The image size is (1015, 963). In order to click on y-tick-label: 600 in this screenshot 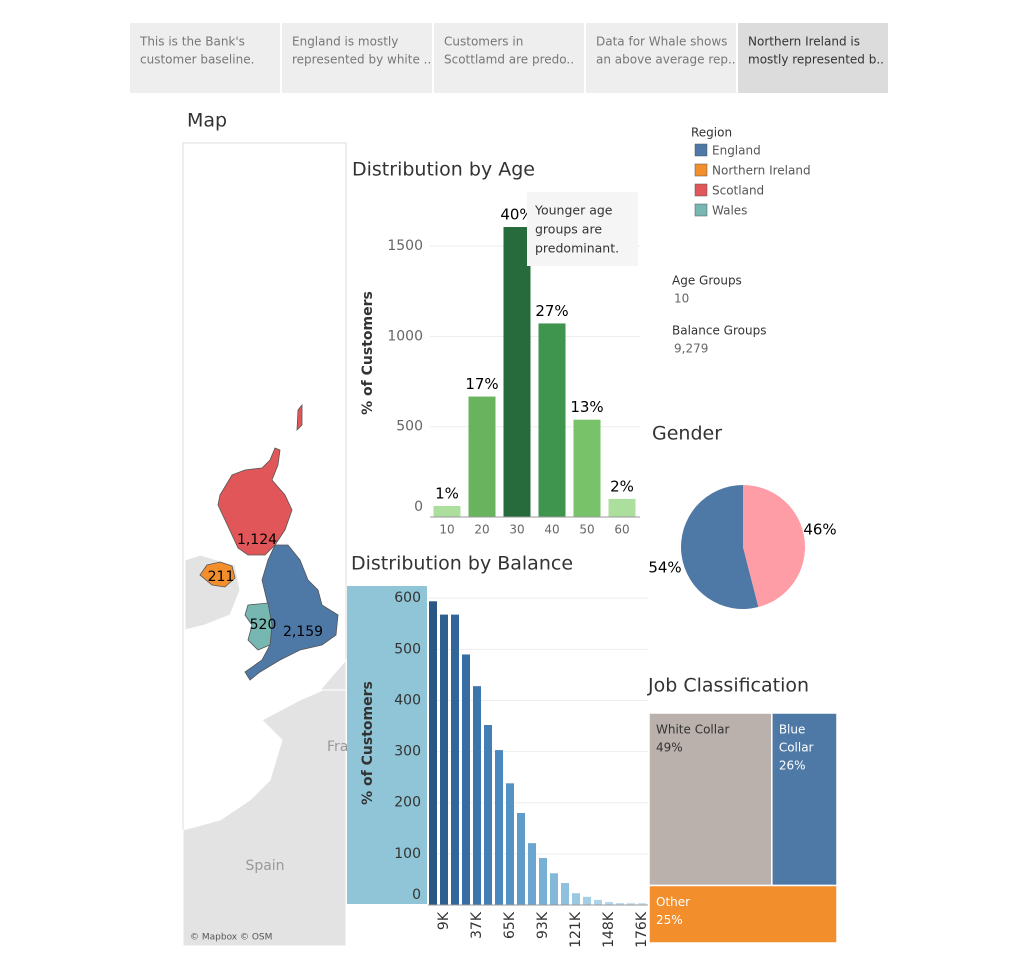, I will do `click(407, 598)`.